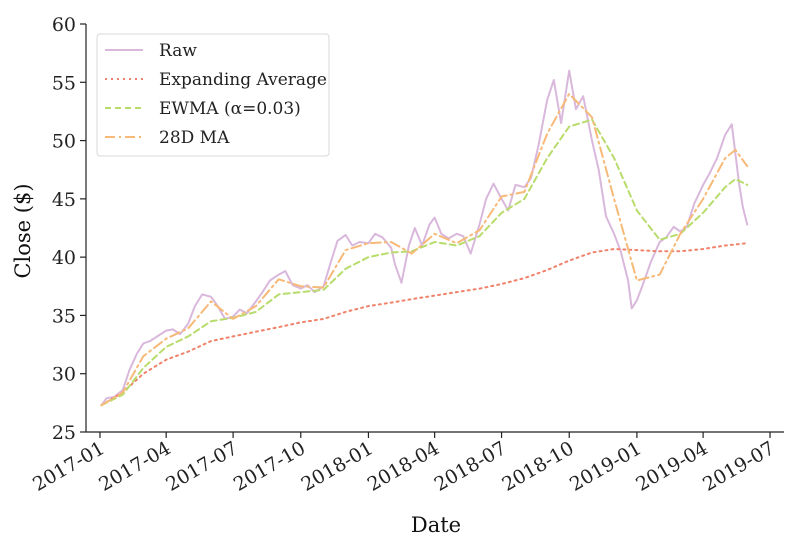 The width and height of the screenshot is (798, 554). What do you see at coordinates (64, 375) in the screenshot?
I see `y-tick-label: 30` at bounding box center [64, 375].